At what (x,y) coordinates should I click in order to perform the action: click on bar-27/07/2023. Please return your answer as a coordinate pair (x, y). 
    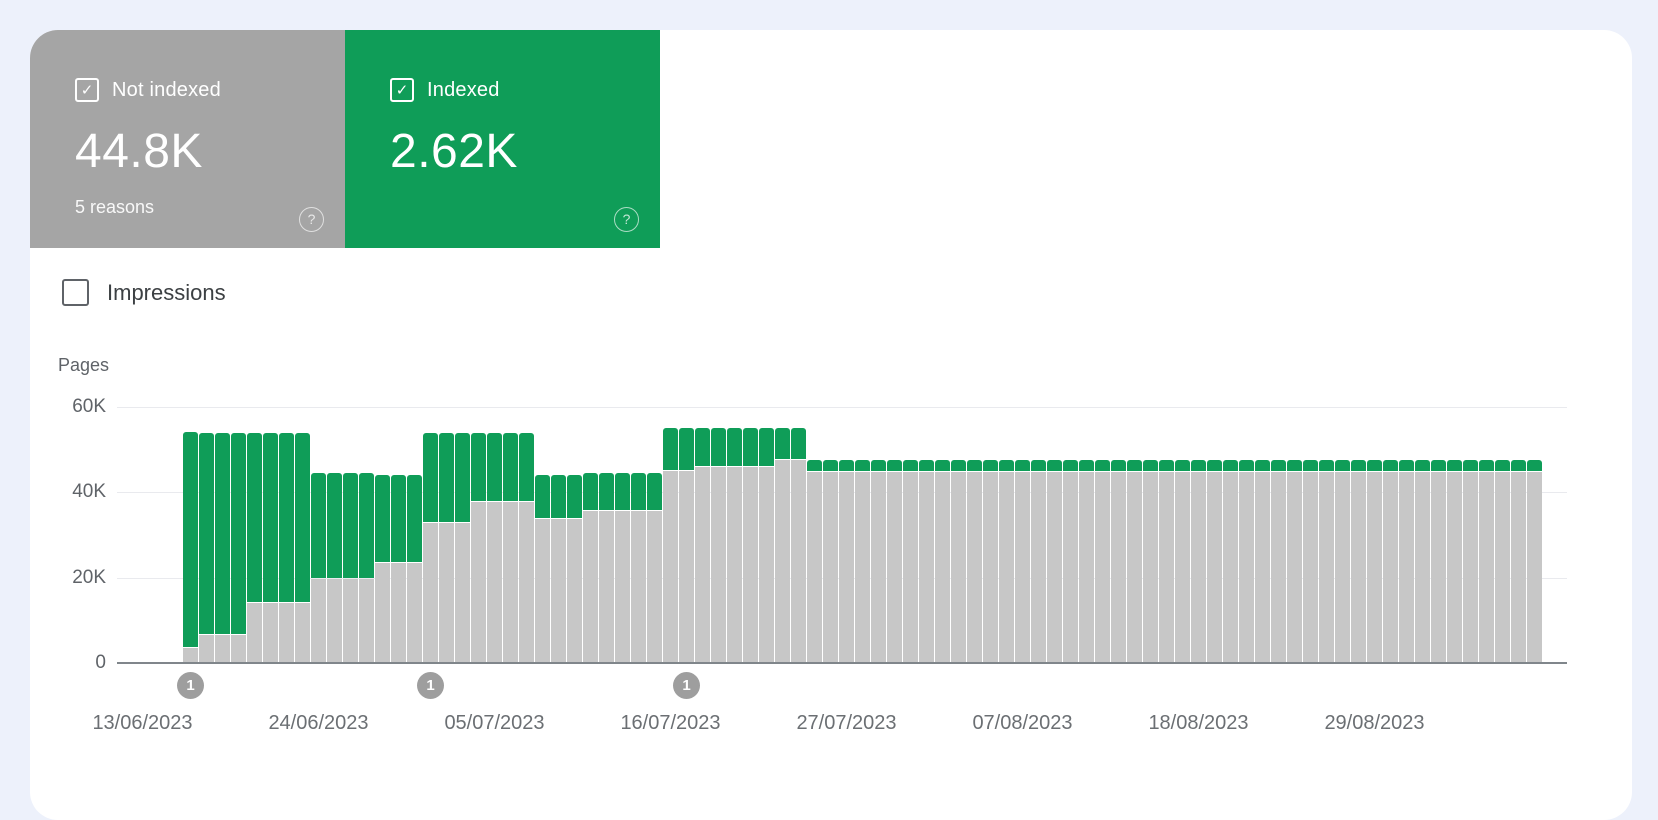
    Looking at the image, I should click on (846, 561).